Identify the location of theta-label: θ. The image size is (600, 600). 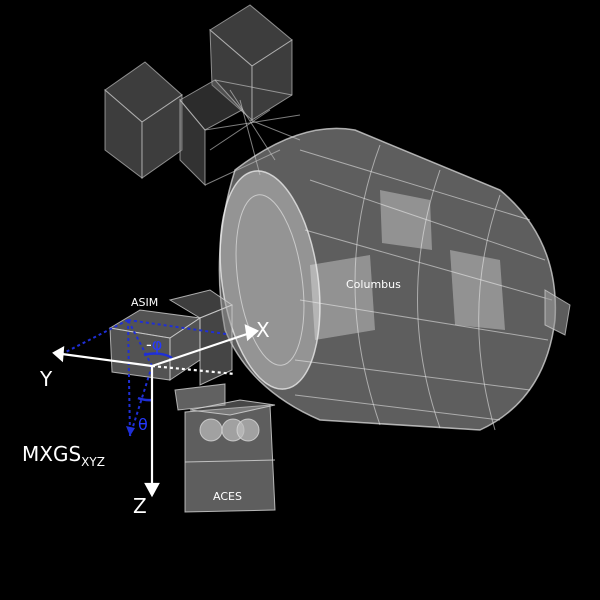
(143, 424).